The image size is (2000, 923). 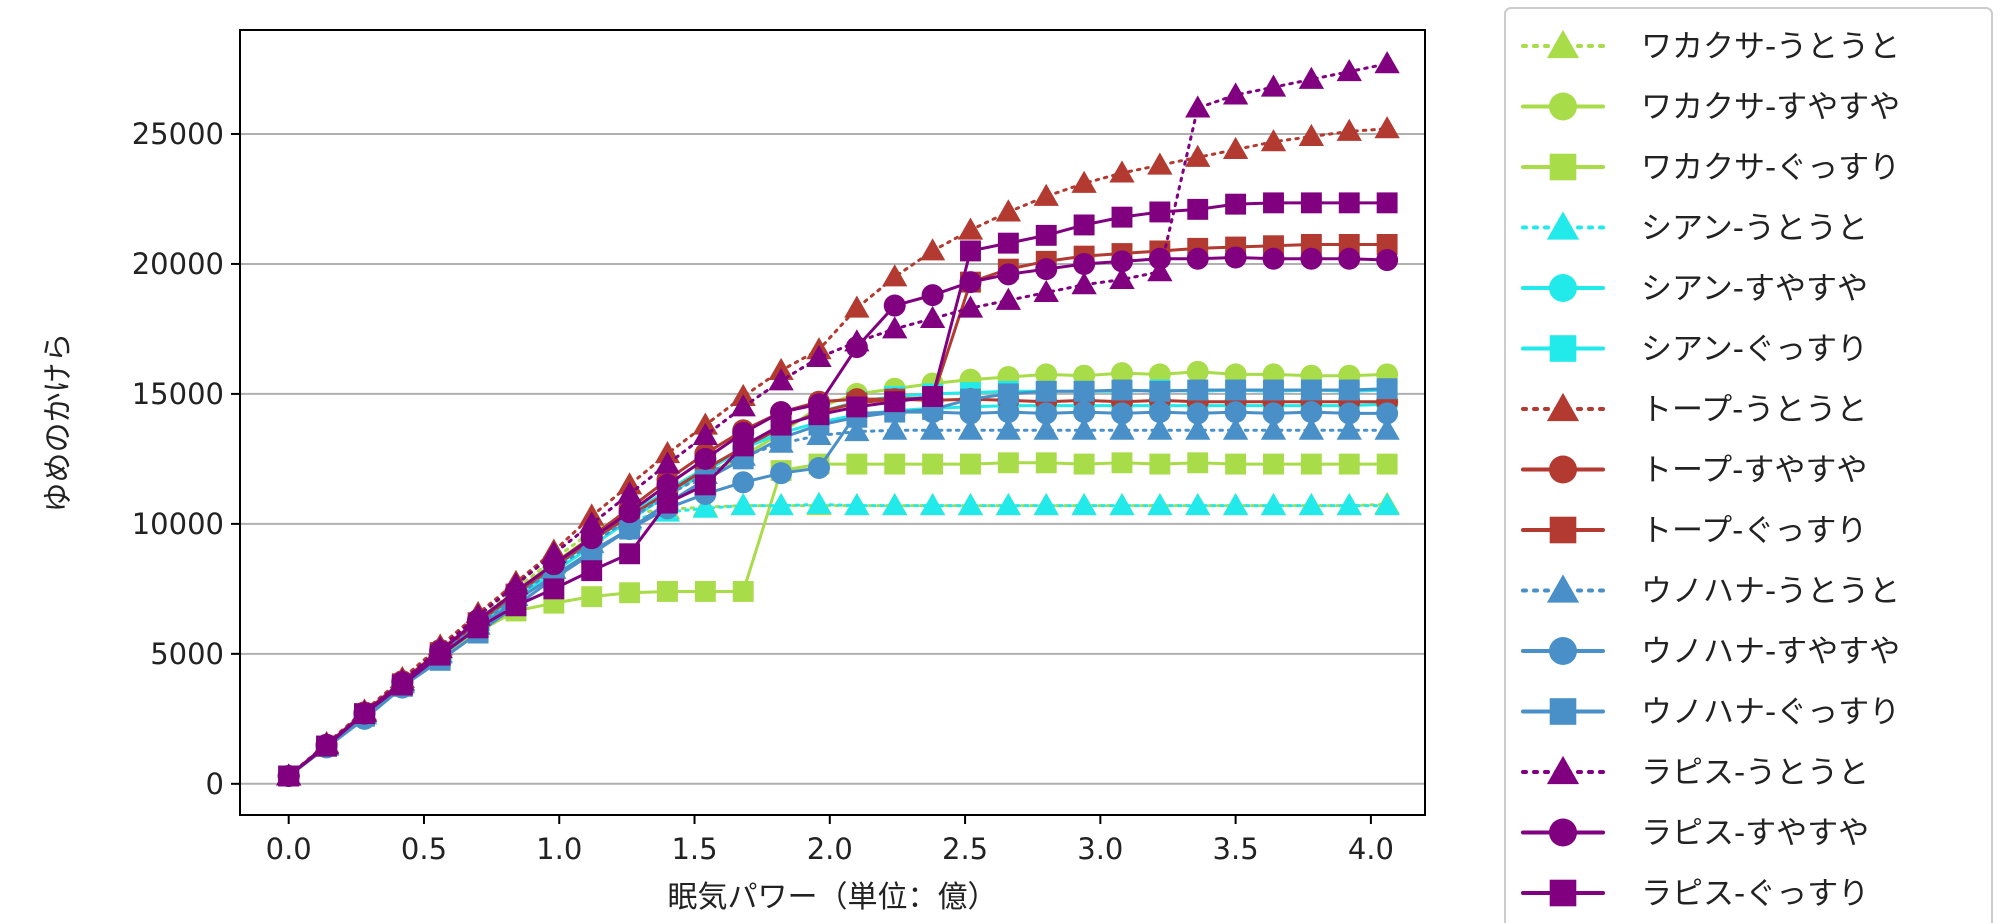 What do you see at coordinates (215, 784) in the screenshot?
I see `y-tick-label: 0` at bounding box center [215, 784].